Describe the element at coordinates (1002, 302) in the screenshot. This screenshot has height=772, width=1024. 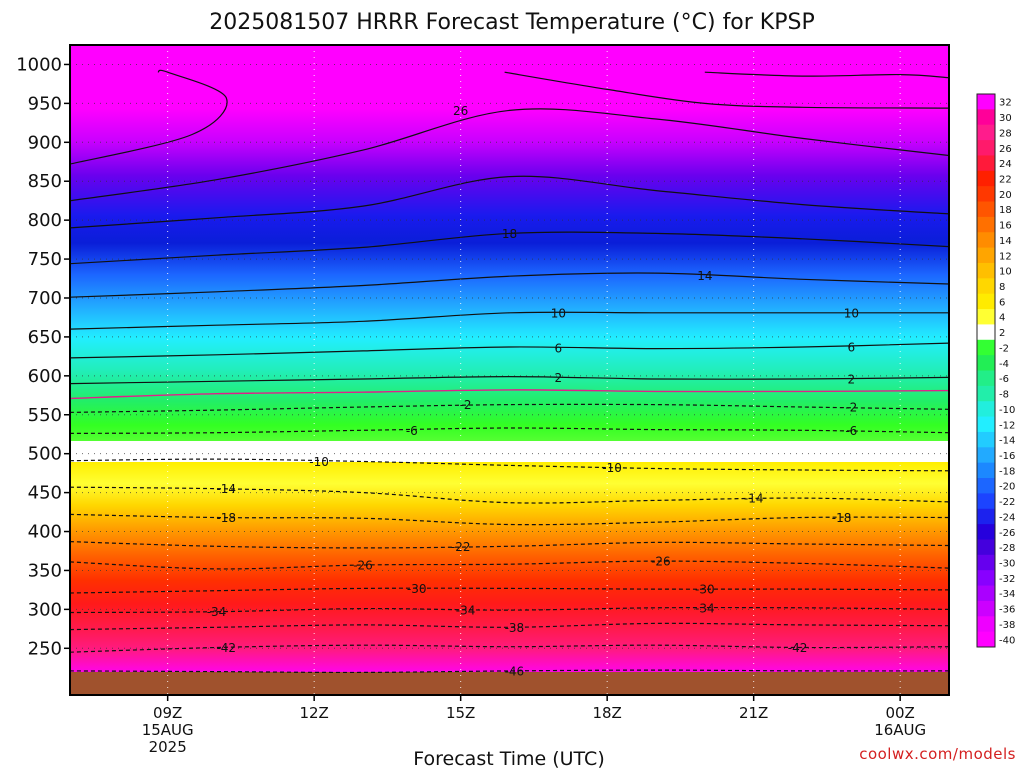
I see `colorbar-label: 6` at that location.